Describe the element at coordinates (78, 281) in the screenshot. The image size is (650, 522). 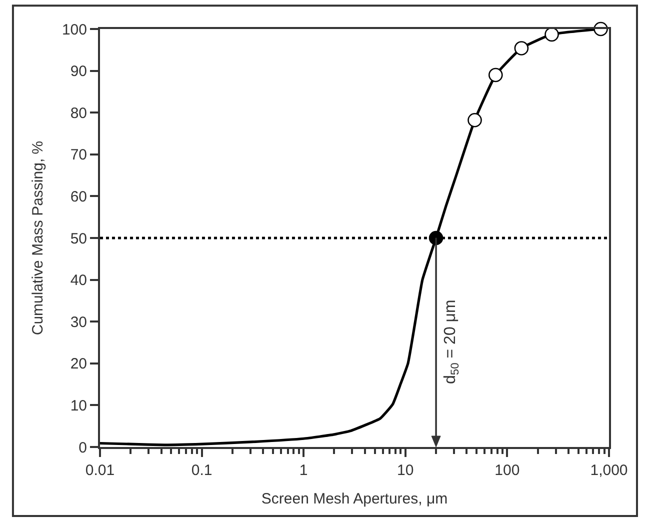
I see `y-tick-label: 40` at that location.